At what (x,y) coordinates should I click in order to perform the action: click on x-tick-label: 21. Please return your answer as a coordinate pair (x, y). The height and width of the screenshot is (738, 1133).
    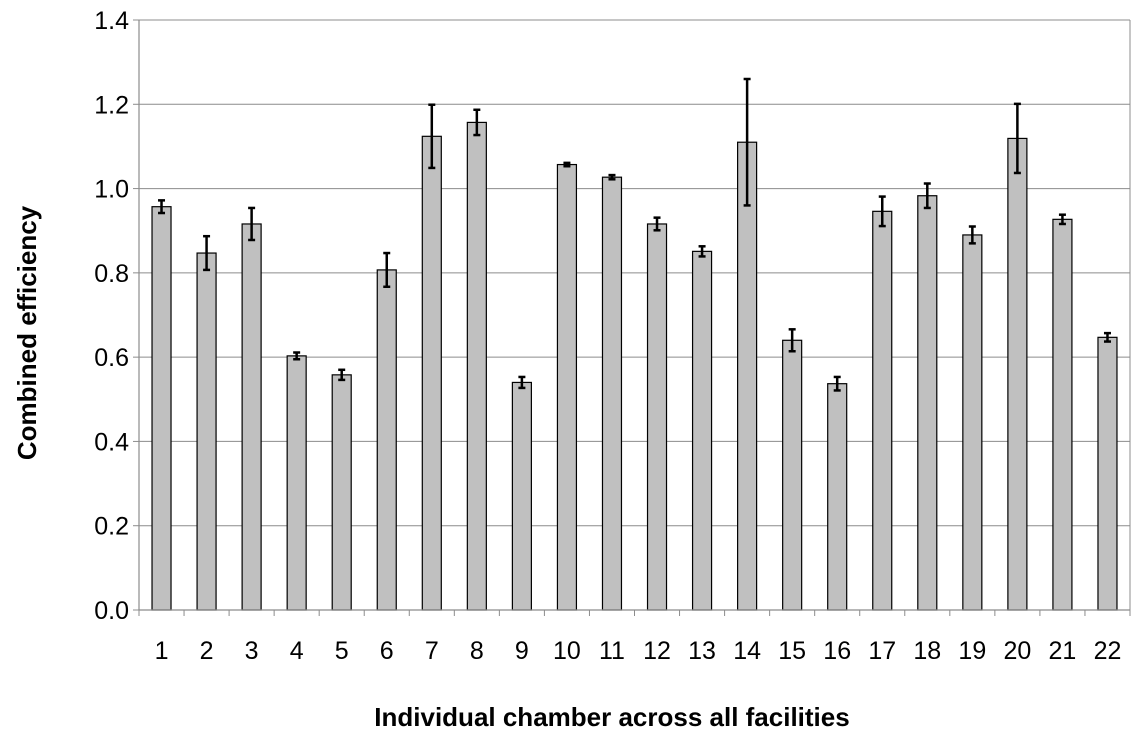
    Looking at the image, I should click on (1063, 651).